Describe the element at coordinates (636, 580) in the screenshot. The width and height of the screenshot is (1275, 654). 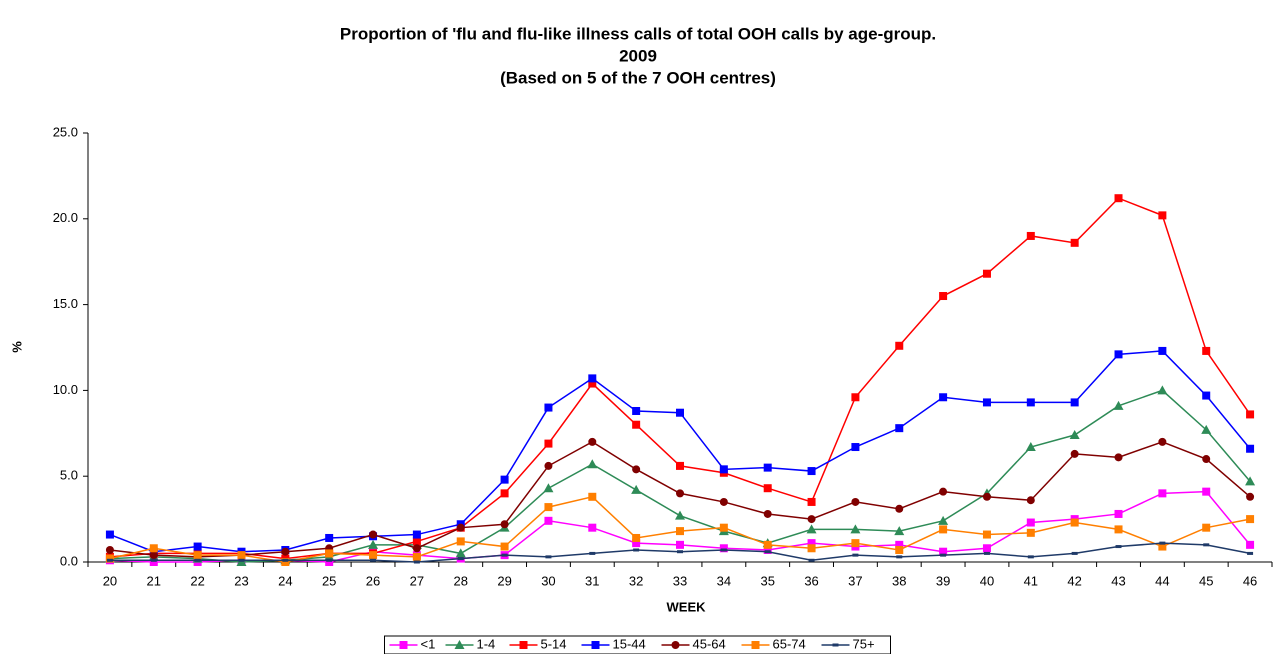
I see `x-tick-label: 32` at that location.